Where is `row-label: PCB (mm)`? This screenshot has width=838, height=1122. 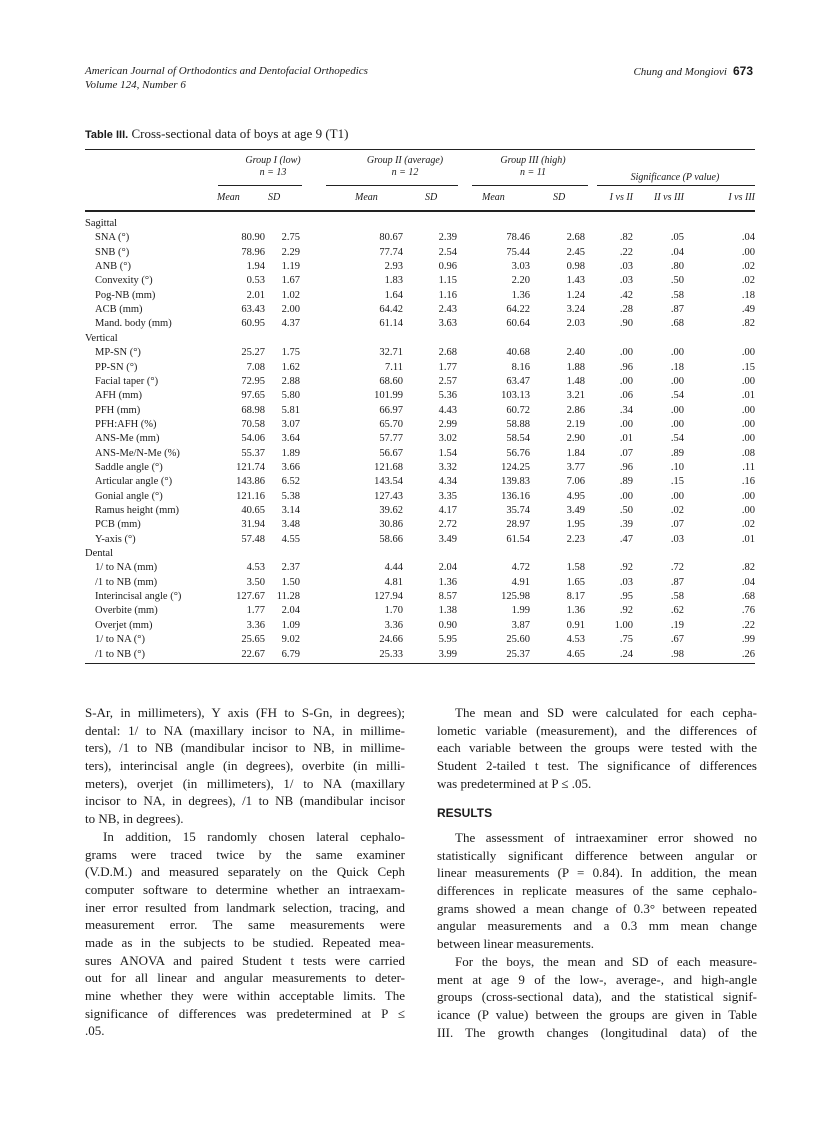 row-label: PCB (mm) is located at coordinates (118, 525).